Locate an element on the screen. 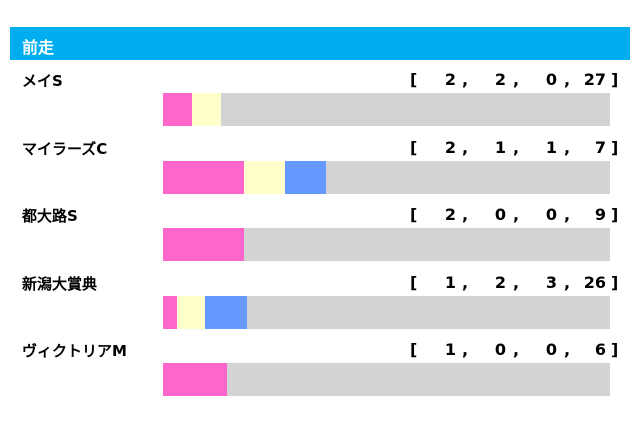 The image size is (640, 426). race-name: 新潟大賞典 is located at coordinates (60, 283).